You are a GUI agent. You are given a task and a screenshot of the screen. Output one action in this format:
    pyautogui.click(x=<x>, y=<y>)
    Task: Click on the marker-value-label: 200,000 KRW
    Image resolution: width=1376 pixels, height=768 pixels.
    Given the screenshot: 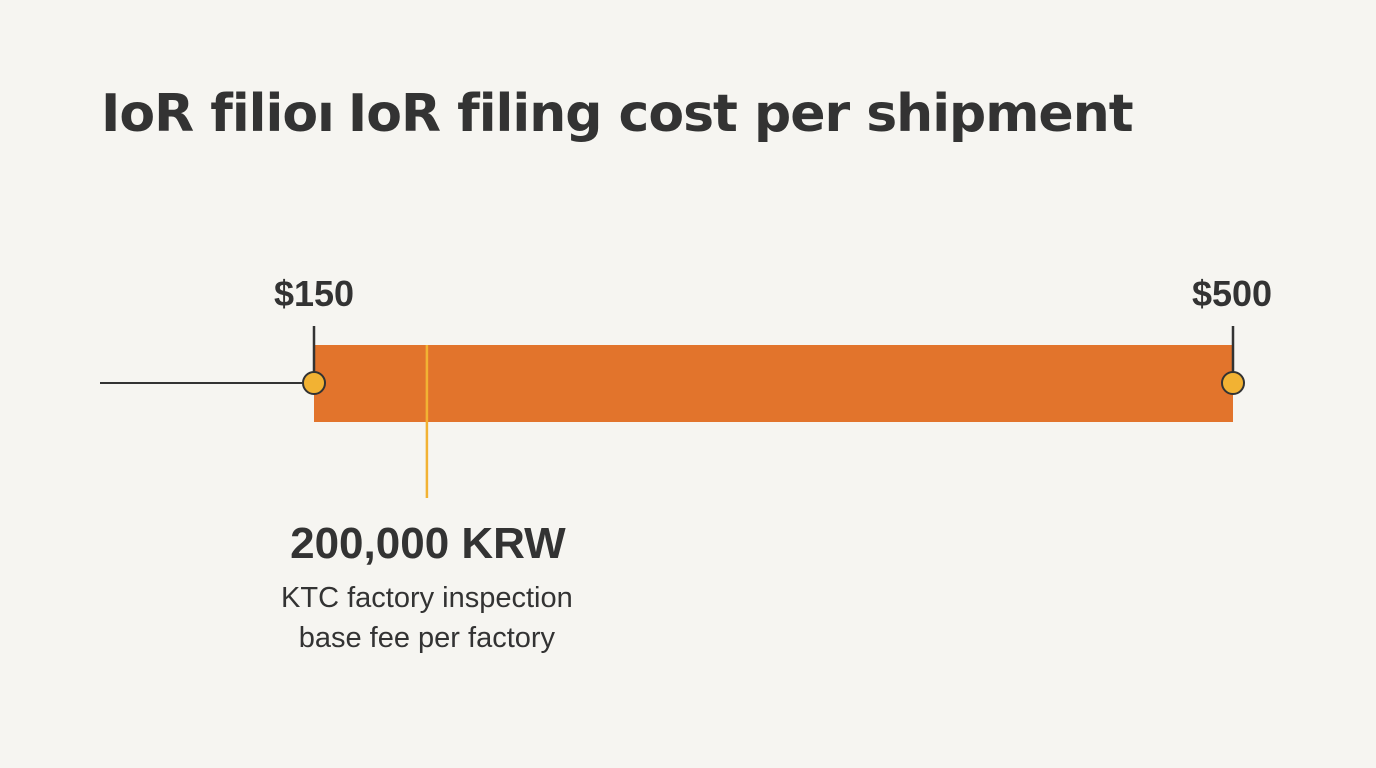 What is the action you would take?
    pyautogui.click(x=428, y=543)
    